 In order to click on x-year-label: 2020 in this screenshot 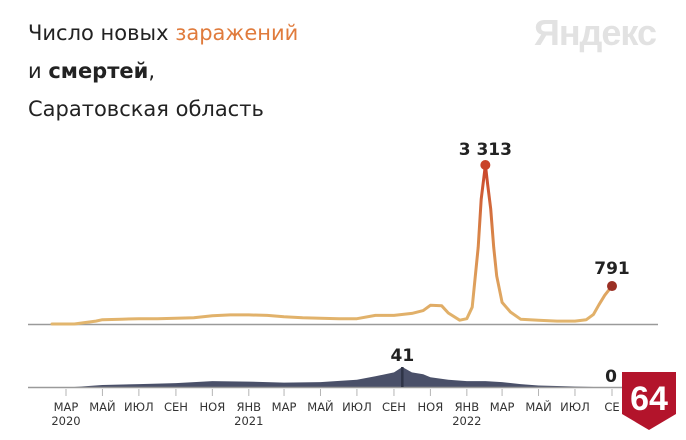, I will do `click(65, 421)`.